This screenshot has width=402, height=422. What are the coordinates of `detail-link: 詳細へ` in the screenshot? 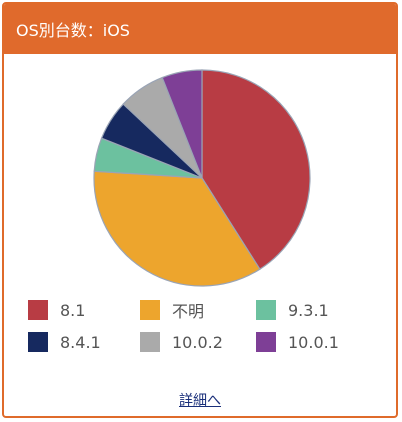 It's located at (200, 401).